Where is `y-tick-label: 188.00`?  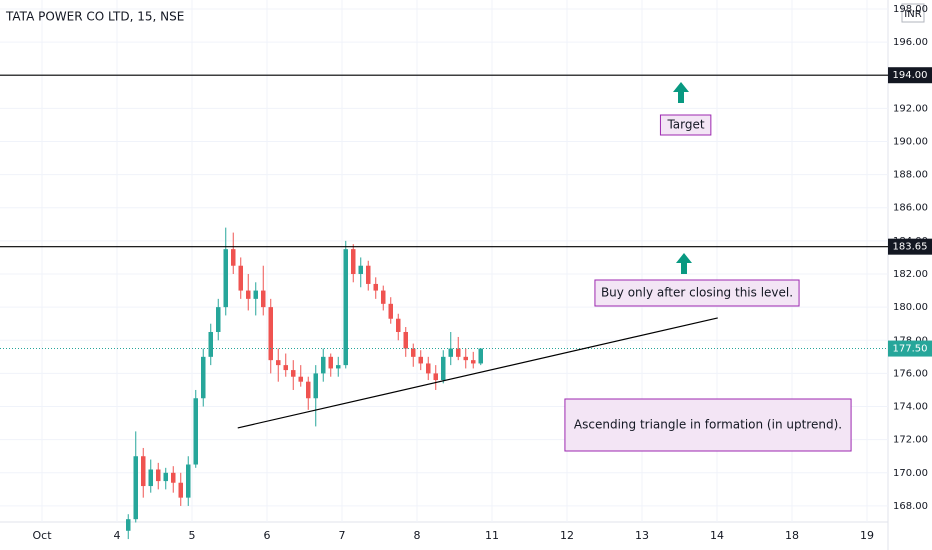 y-tick-label: 188.00 is located at coordinates (910, 175).